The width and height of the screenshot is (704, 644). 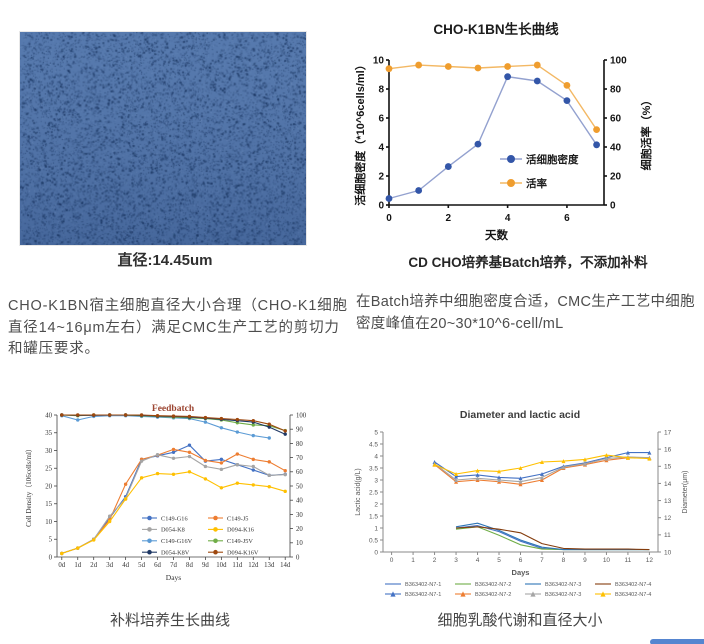 What do you see at coordinates (520, 620) in the screenshot?
I see `diameter-lactic-caption: 细胞乳酸代谢和直径大小` at bounding box center [520, 620].